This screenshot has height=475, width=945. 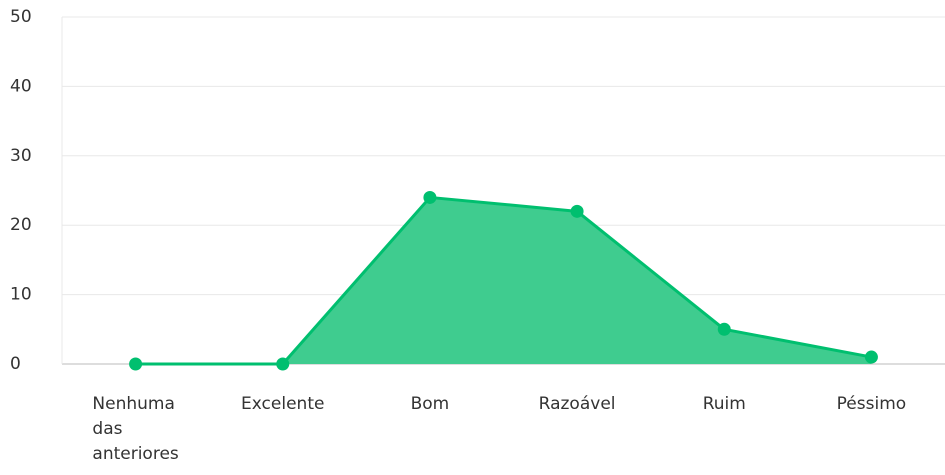 What do you see at coordinates (21, 295) in the screenshot?
I see `y-tick-label: 10` at bounding box center [21, 295].